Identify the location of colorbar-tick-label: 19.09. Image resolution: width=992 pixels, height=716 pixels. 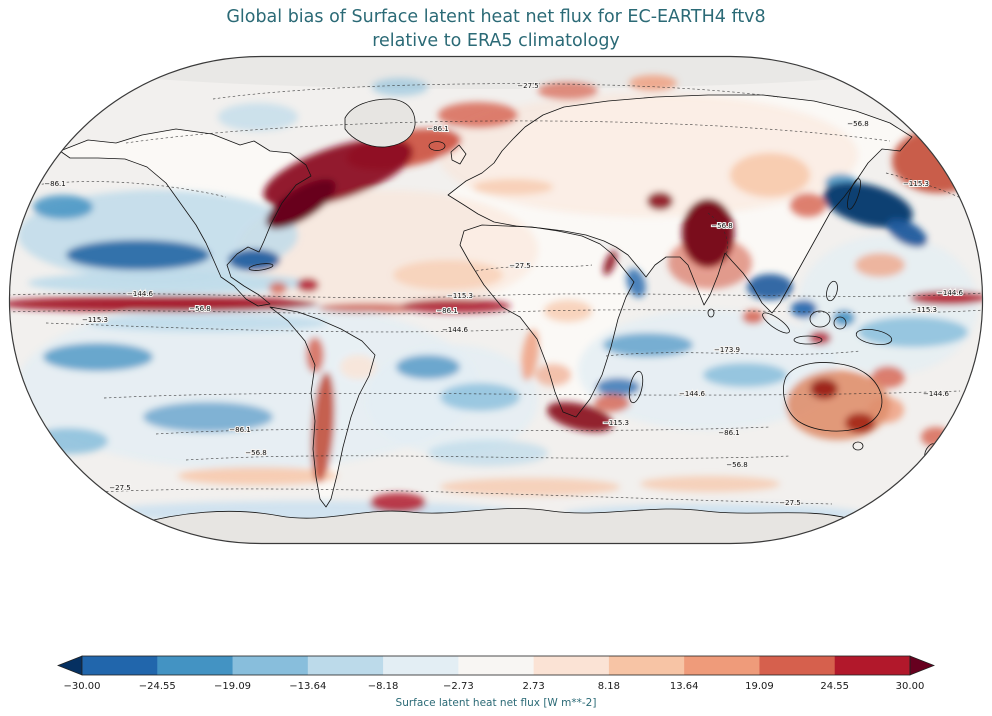
(759, 686).